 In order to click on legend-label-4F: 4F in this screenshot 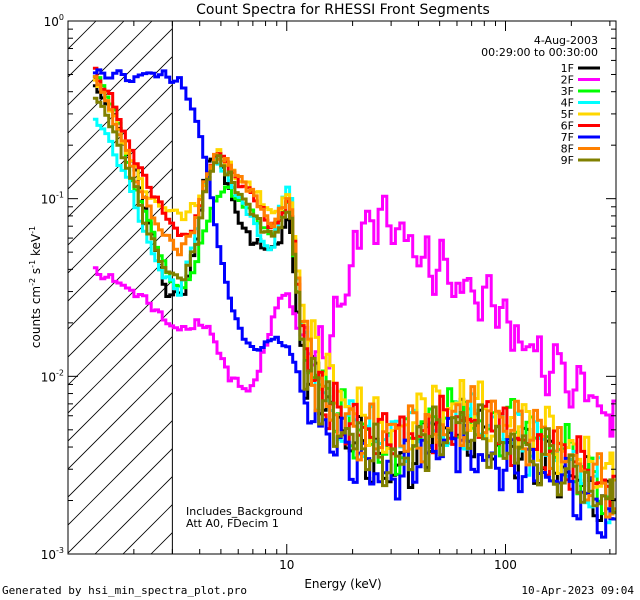, I will do `click(567, 103)`.